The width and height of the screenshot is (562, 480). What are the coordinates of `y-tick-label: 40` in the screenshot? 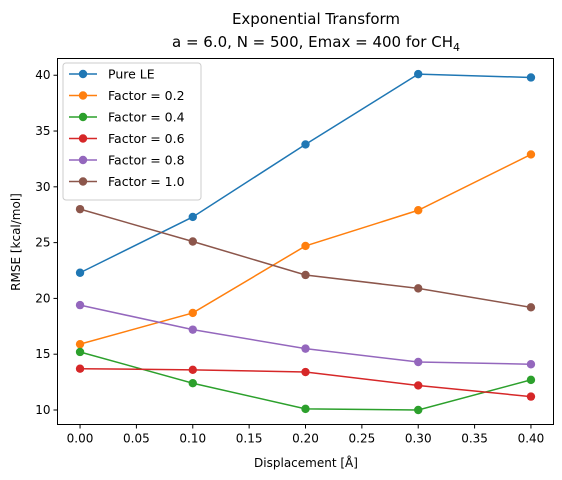 It's located at (42, 75).